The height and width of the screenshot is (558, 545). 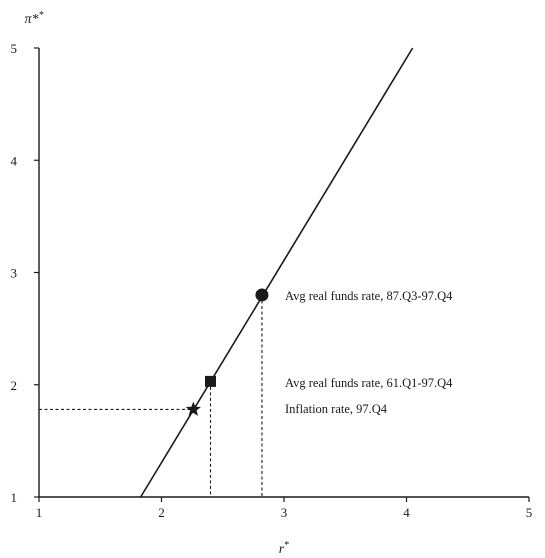 I want to click on star-marker, so click(x=193, y=408).